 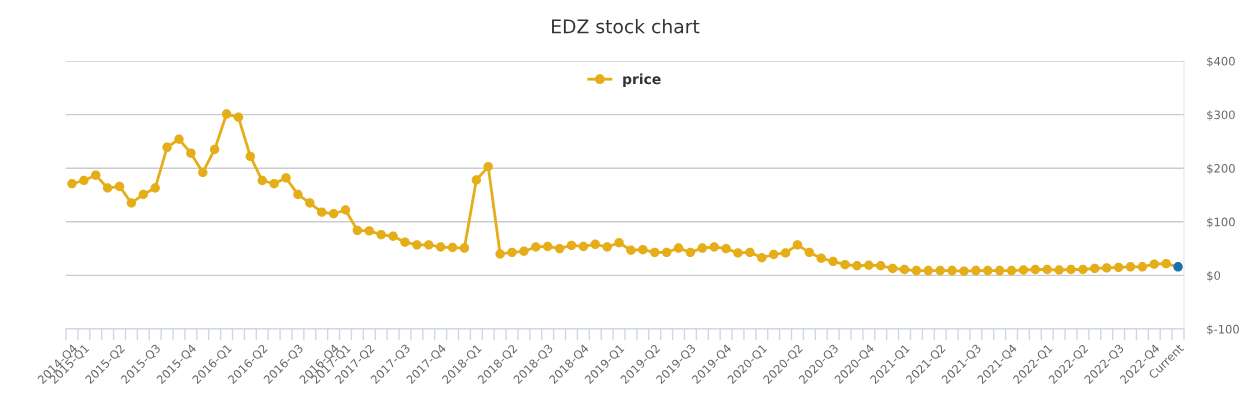 What do you see at coordinates (642, 80) in the screenshot?
I see `legend-label: price` at bounding box center [642, 80].